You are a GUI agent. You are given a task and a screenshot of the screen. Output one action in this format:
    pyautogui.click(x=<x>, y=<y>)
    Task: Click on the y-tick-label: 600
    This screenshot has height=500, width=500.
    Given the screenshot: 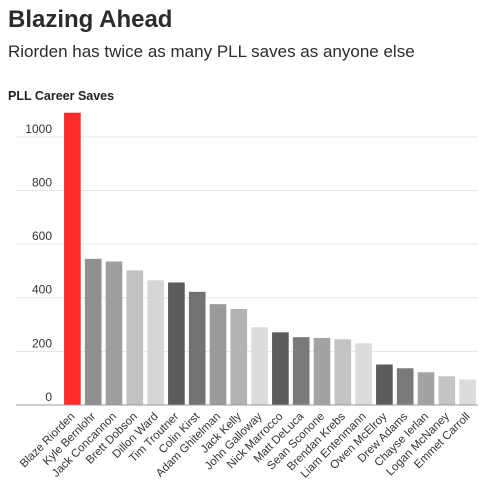 What is the action you would take?
    pyautogui.click(x=42, y=236)
    